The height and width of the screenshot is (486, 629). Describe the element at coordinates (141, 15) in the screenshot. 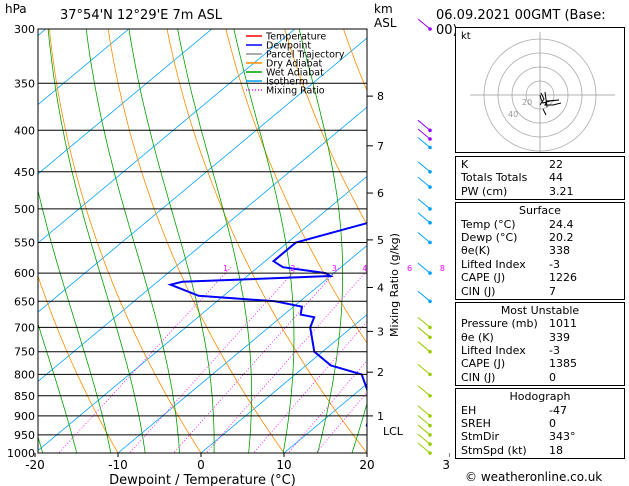

I see `location-title: 37°54'N 12°29'E 7m ASL` at that location.